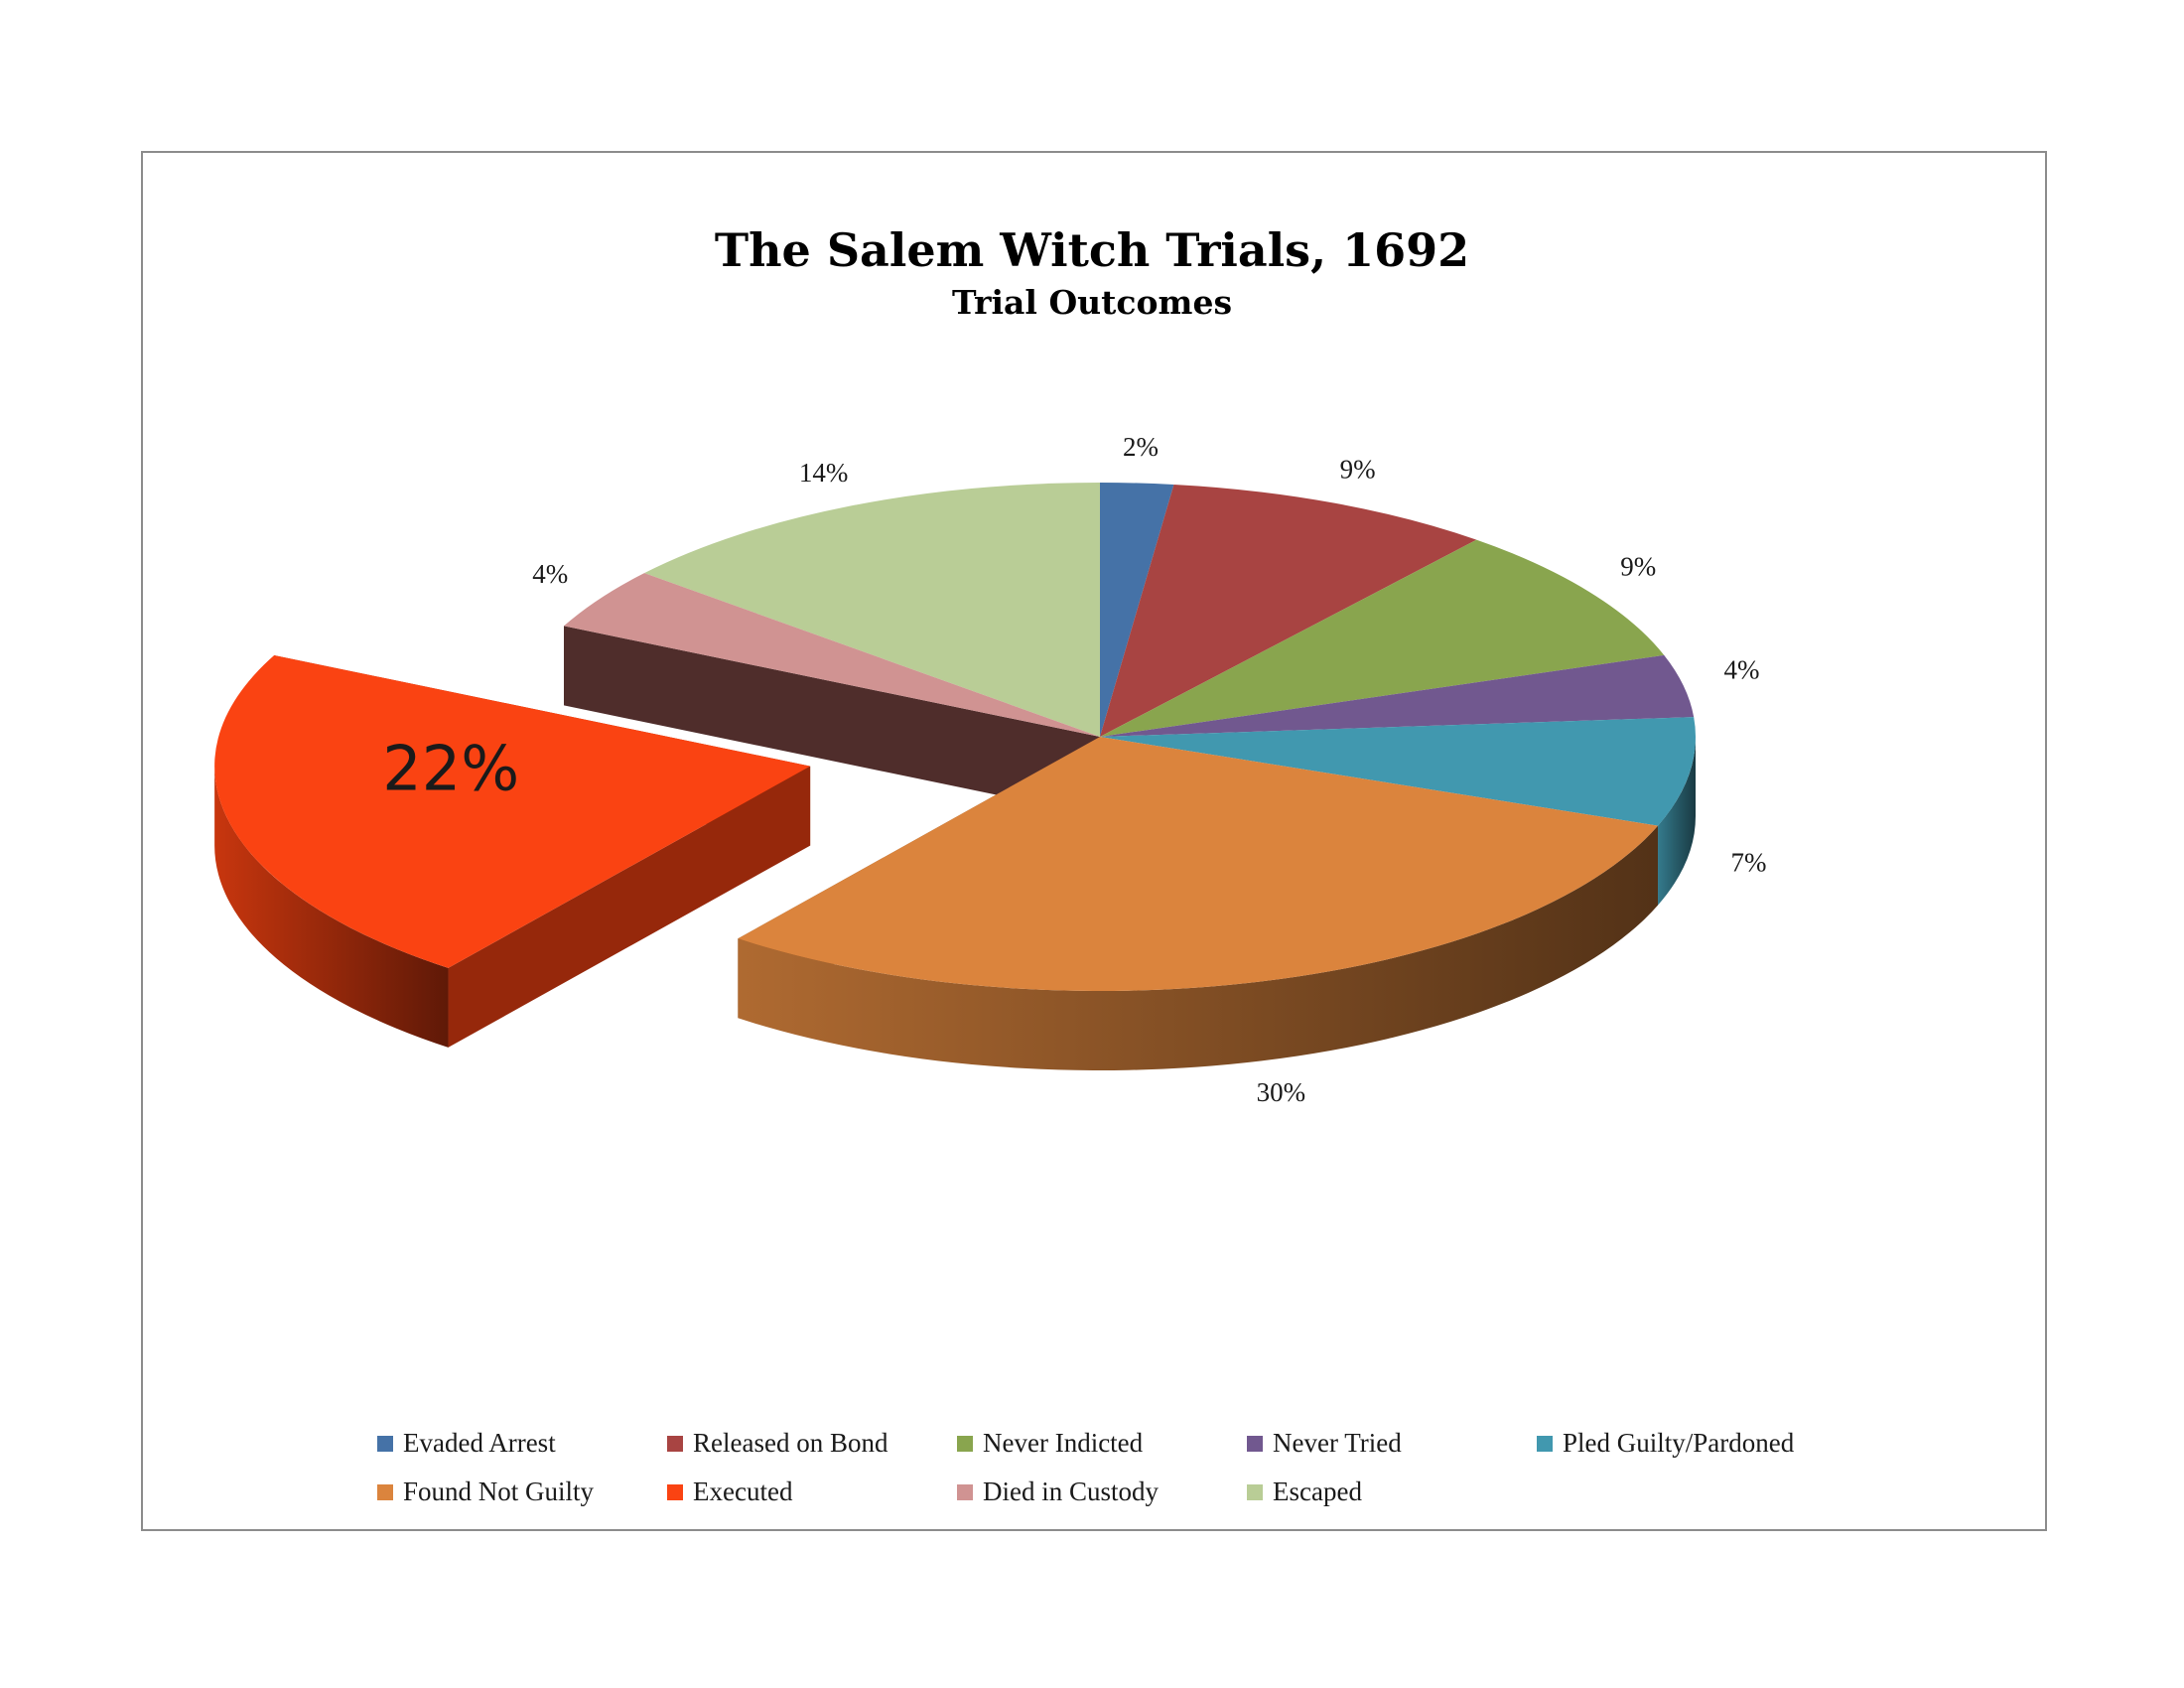 This screenshot has height=1688, width=2184. I want to click on legend-label: Never Indicted, so click(1063, 1443).